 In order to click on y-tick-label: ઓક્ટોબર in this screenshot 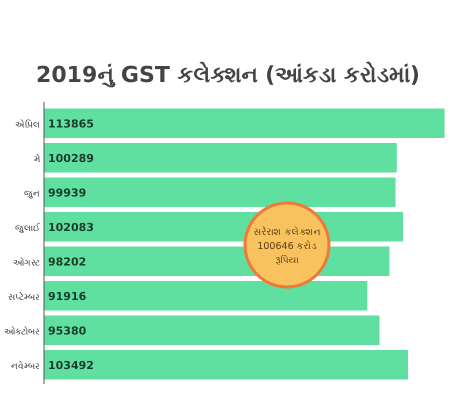, I will do `click(22, 331)`.